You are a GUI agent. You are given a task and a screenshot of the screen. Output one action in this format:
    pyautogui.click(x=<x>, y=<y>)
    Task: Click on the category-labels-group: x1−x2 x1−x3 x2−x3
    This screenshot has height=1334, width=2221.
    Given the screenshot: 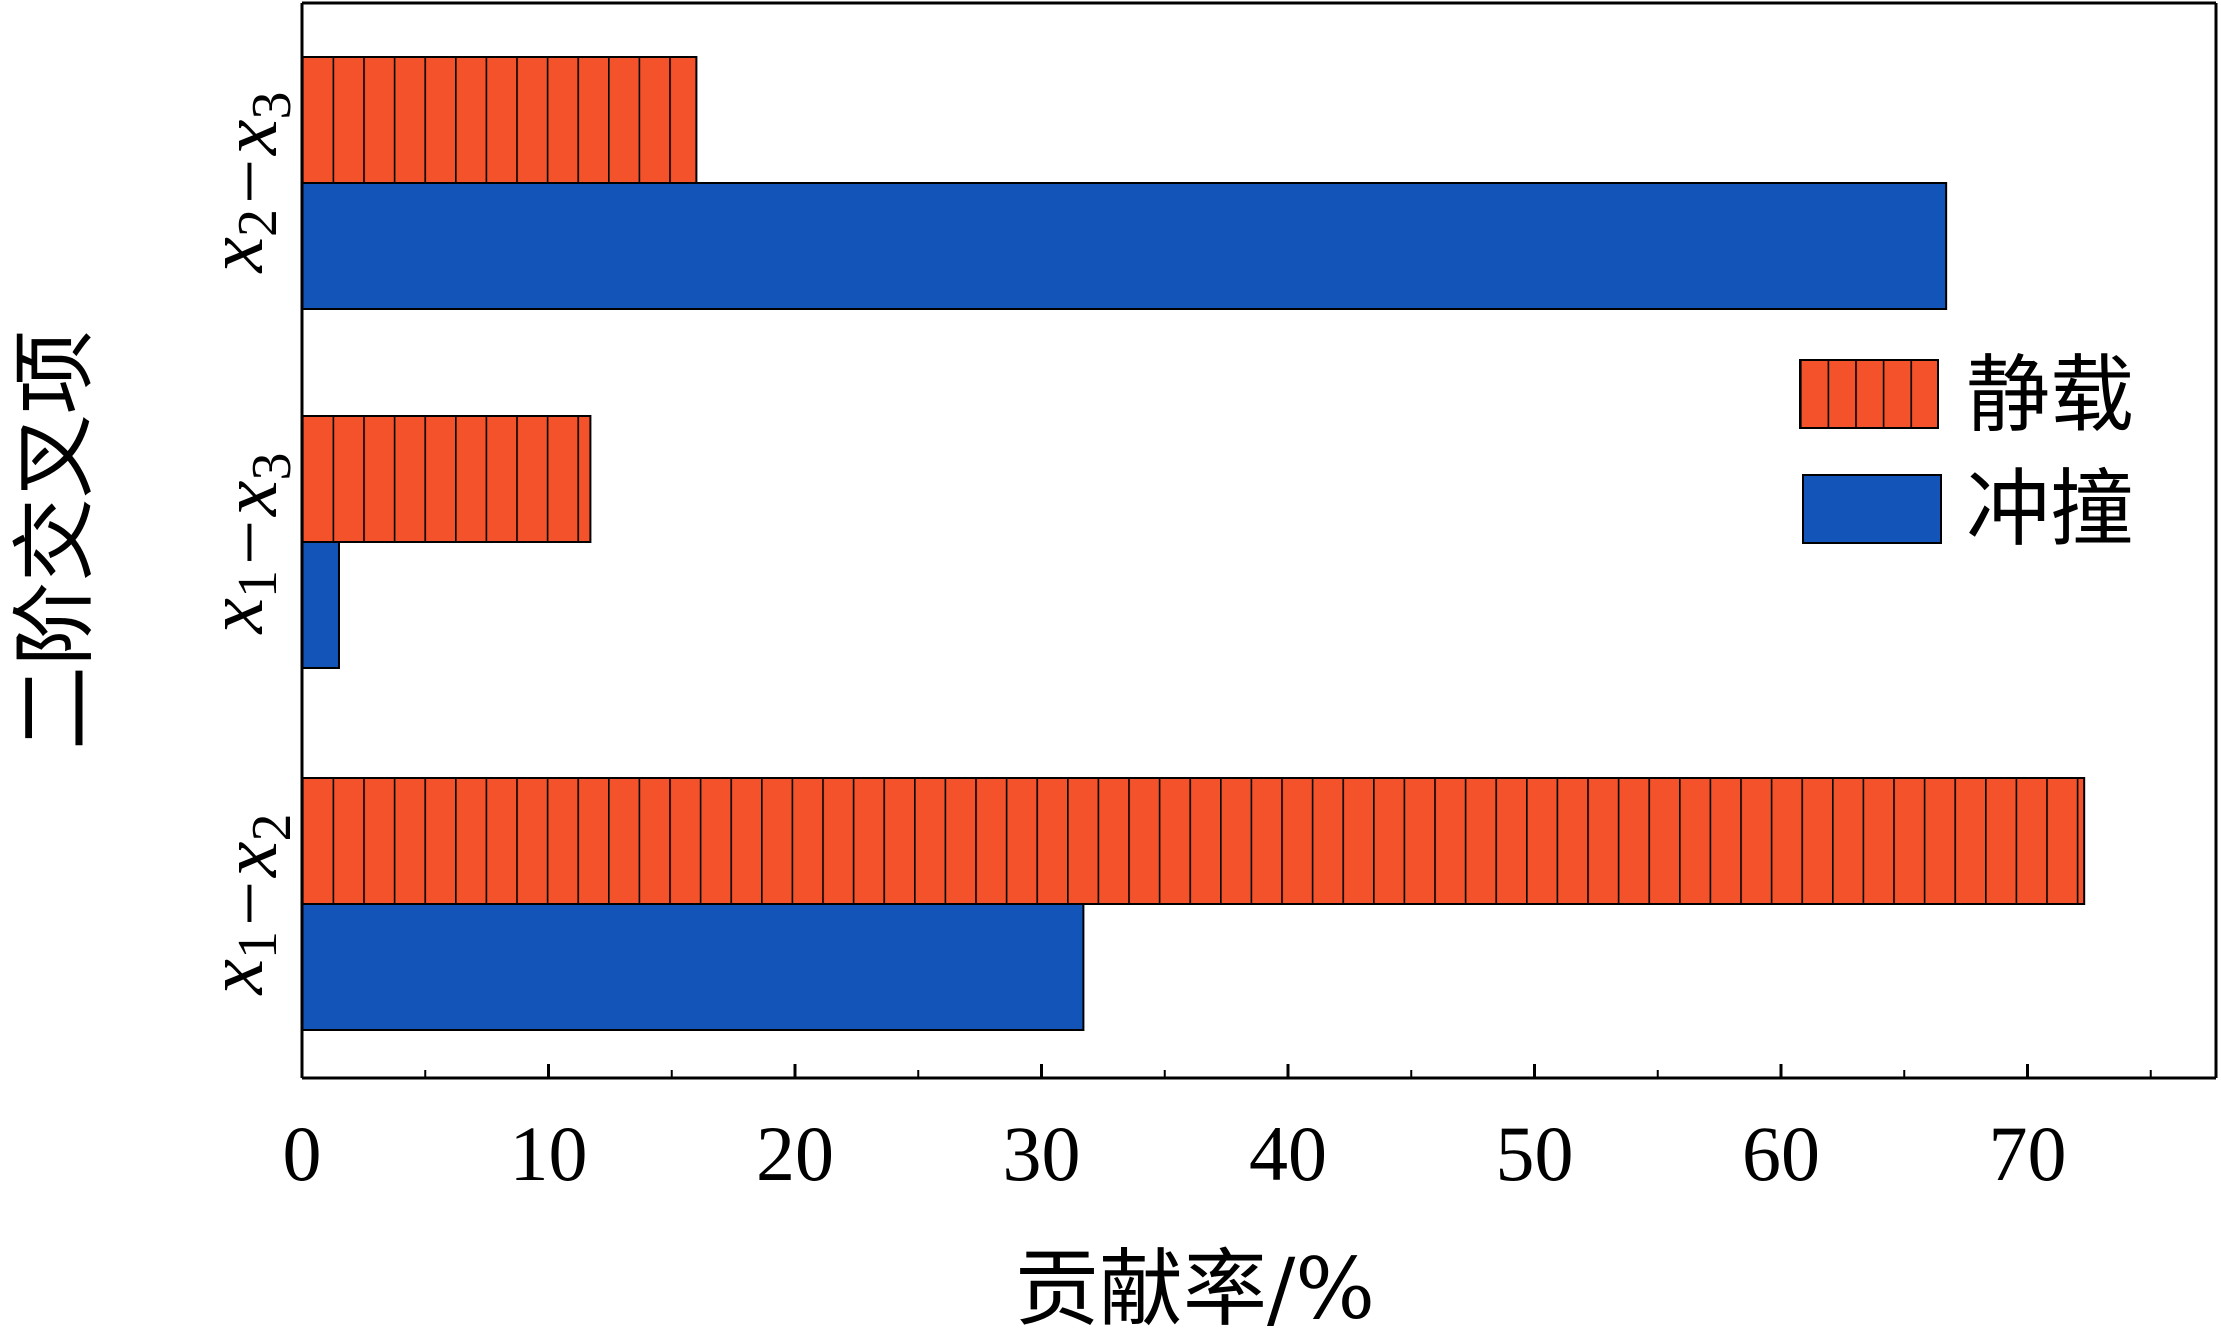 What is the action you would take?
    pyautogui.click(x=247, y=543)
    